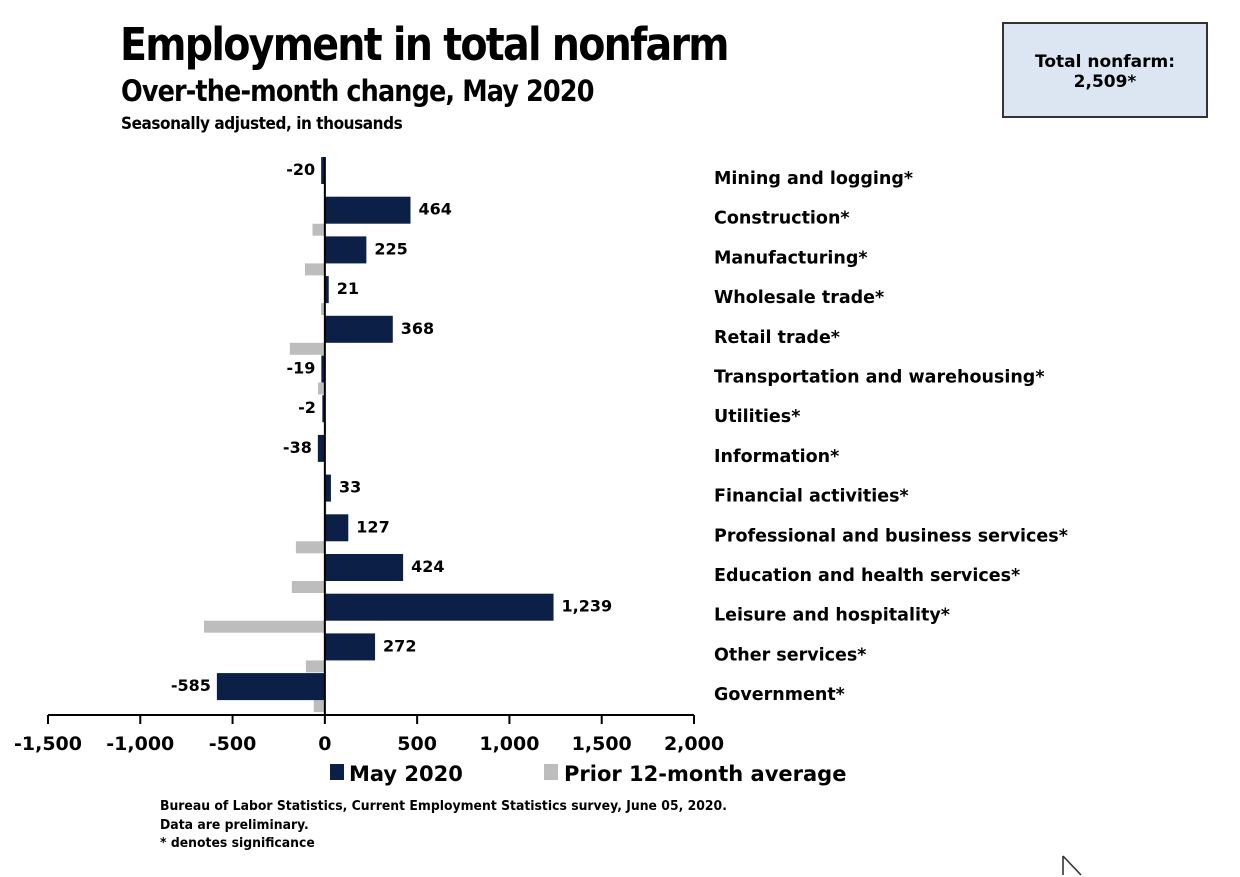 The height and width of the screenshot is (877, 1240). Describe the element at coordinates (337, 772) in the screenshot. I see `legend-swatch-may-2020` at that location.